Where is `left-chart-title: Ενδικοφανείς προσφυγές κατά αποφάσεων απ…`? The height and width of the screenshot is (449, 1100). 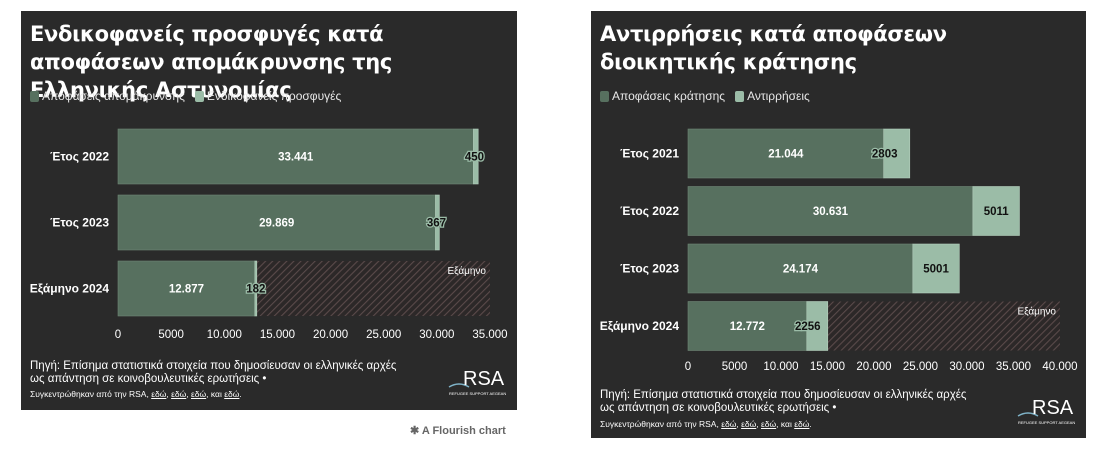 left-chart-title: Ενδικοφανείς προσφυγές κατά αποφάσεων απ… is located at coordinates (211, 62).